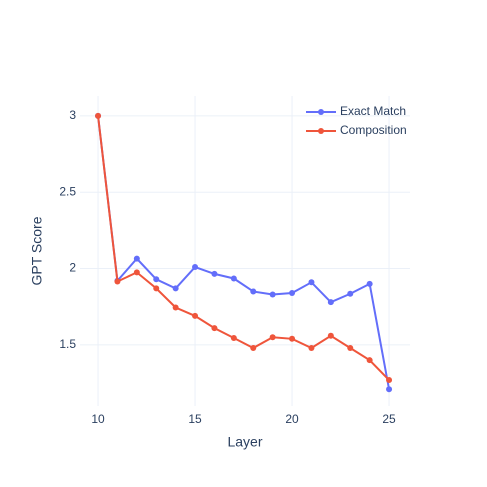 This screenshot has height=487, width=487. I want to click on x-axis-label: Layer, so click(244, 442).